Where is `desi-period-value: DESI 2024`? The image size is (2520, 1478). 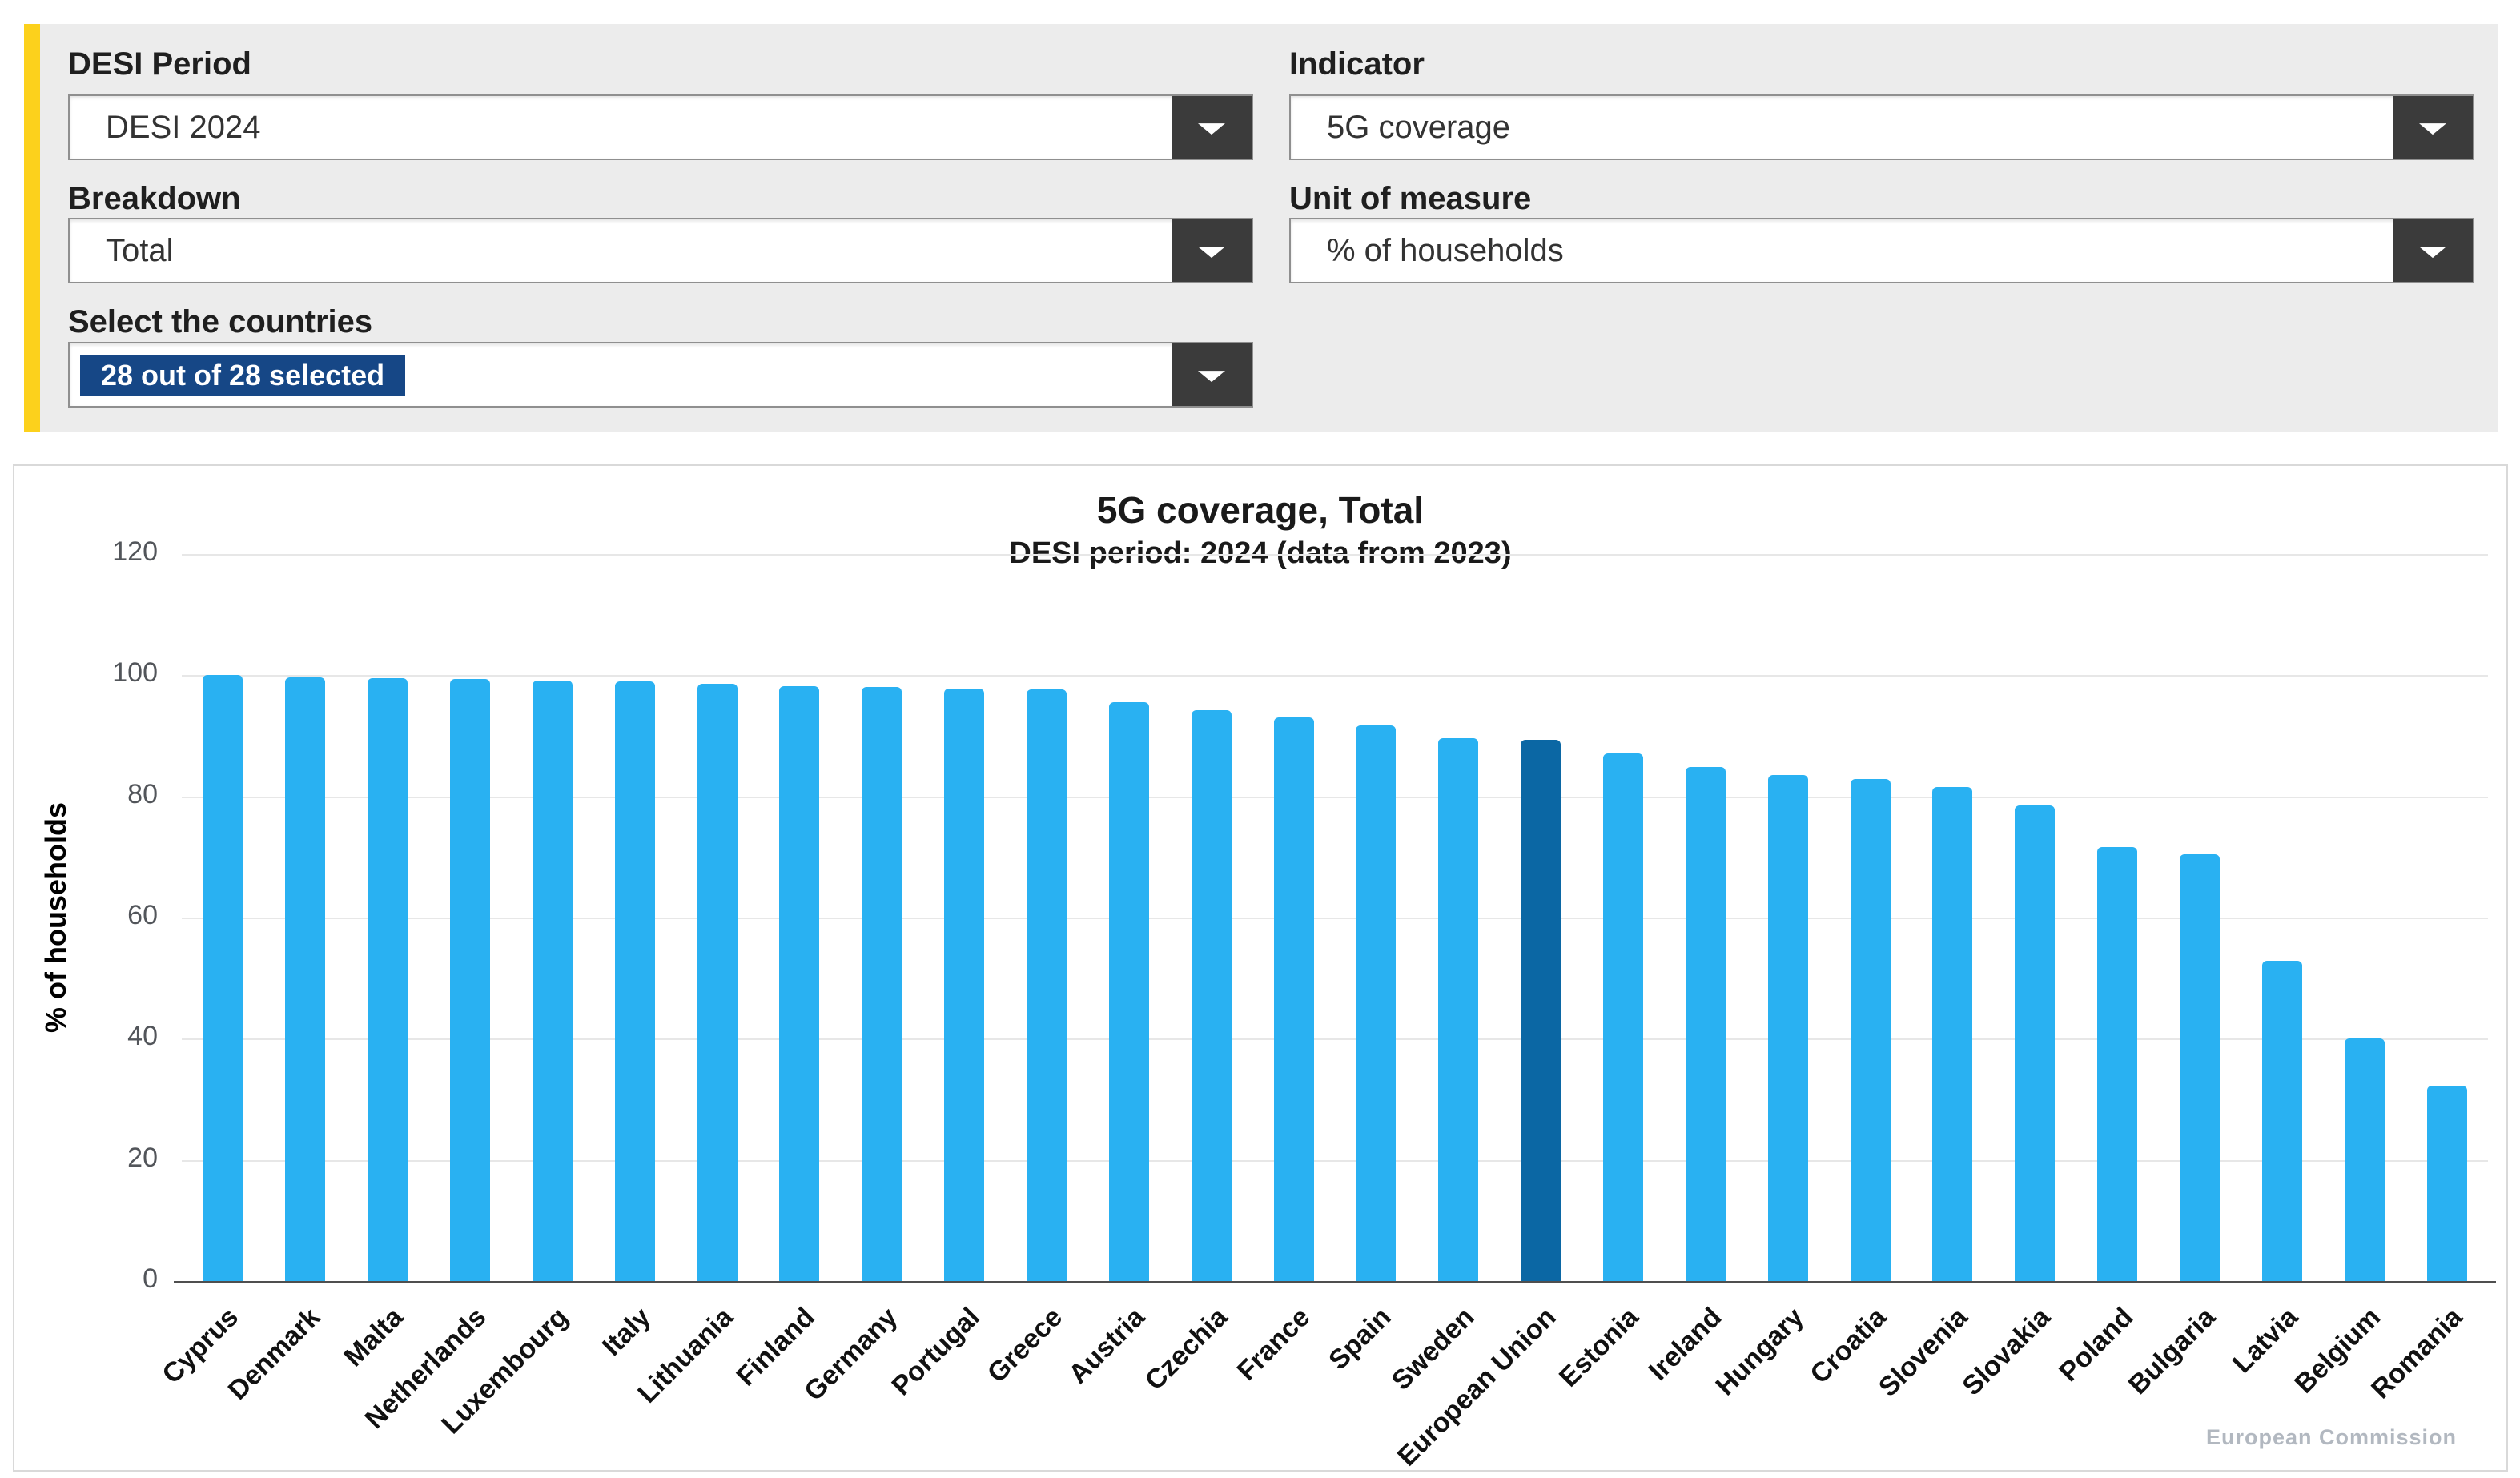 desi-period-value: DESI 2024 is located at coordinates (183, 128).